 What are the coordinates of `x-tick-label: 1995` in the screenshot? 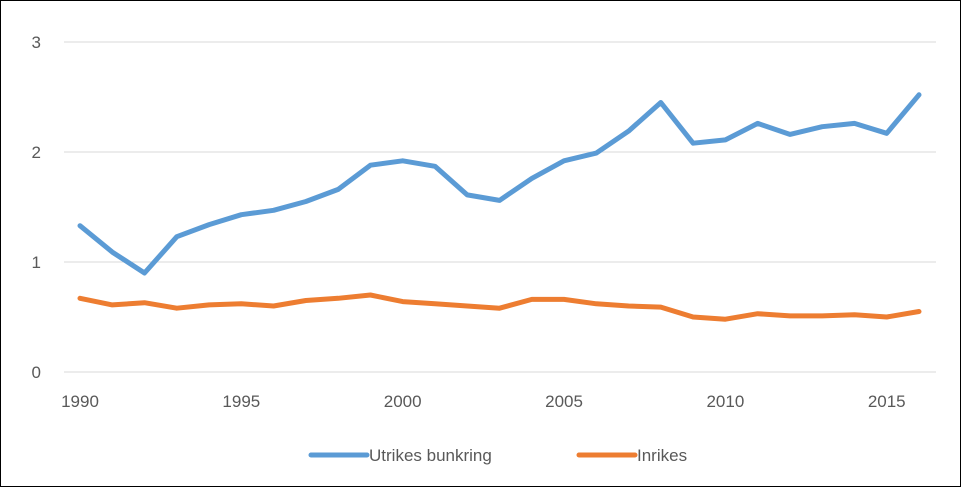 It's located at (241, 401).